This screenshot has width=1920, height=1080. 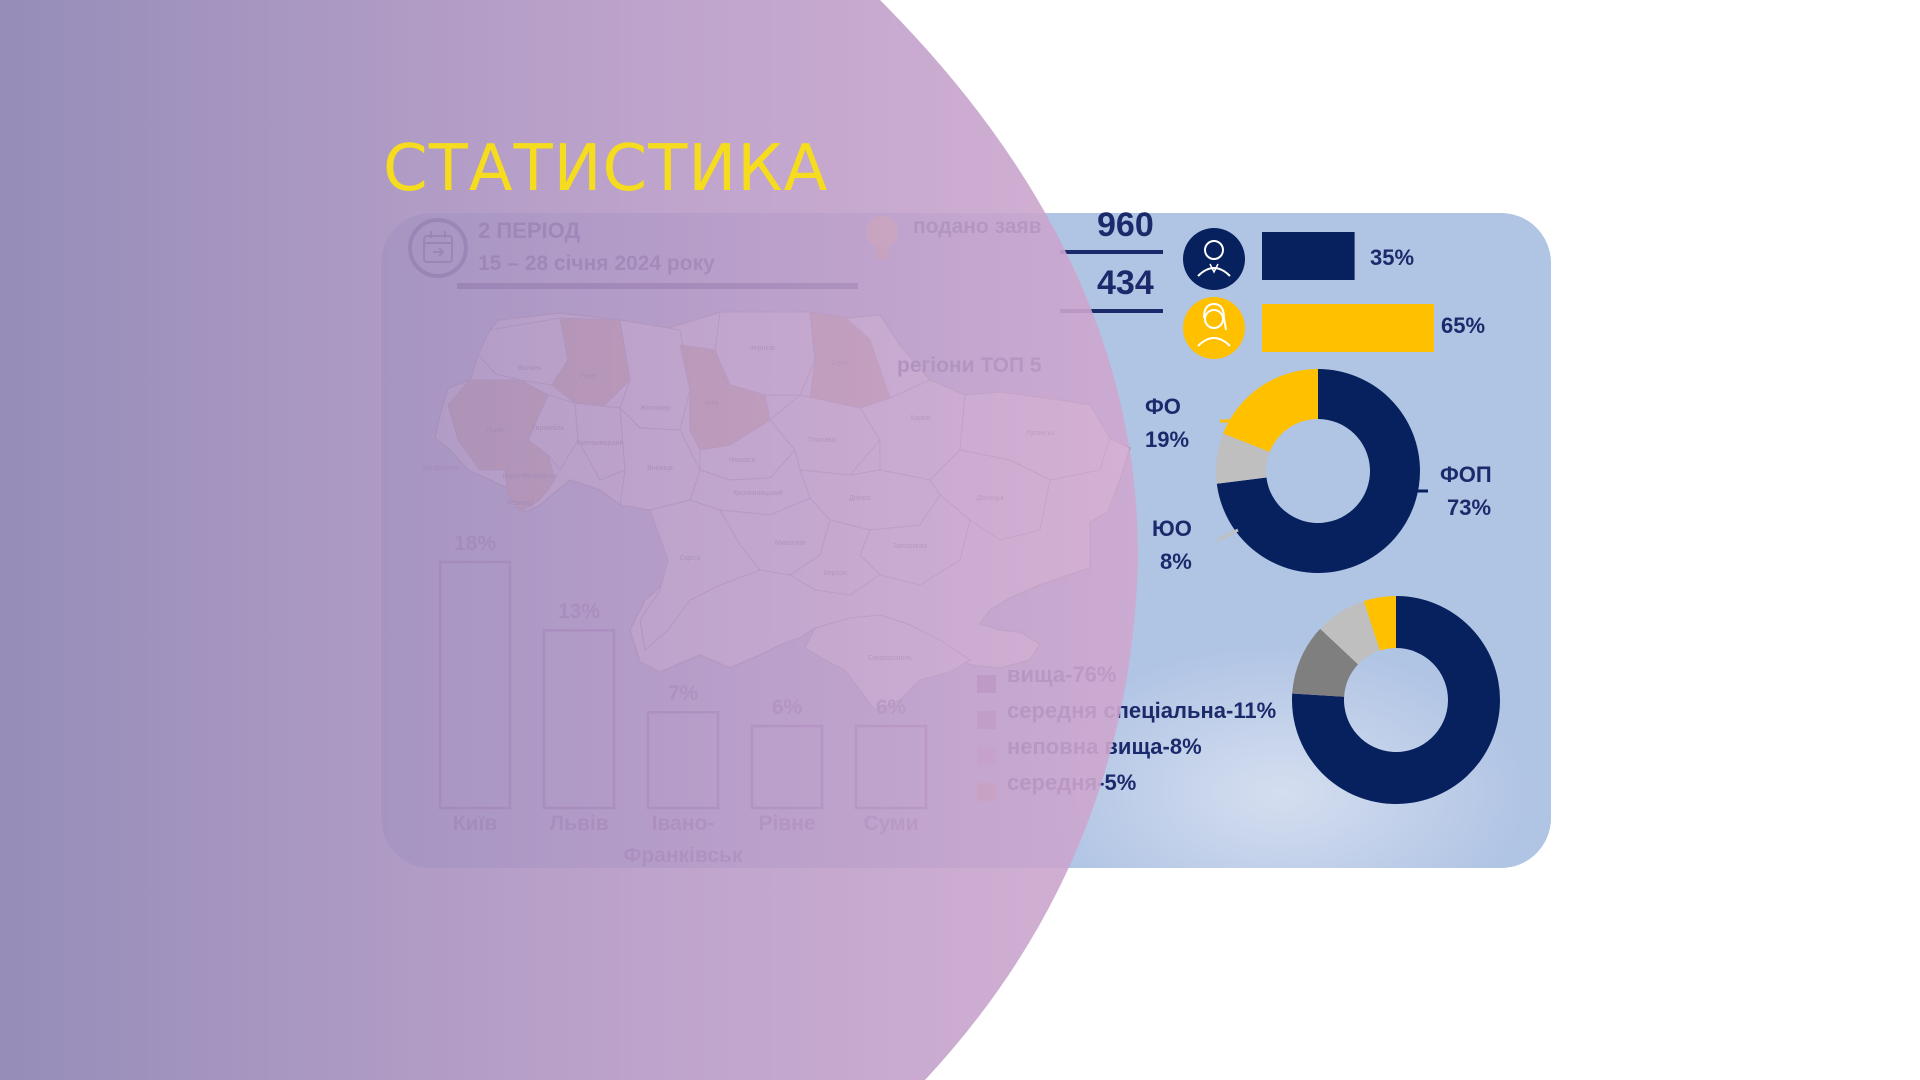 What do you see at coordinates (990, 498) in the screenshot?
I see `map-label-19: Донецьк` at bounding box center [990, 498].